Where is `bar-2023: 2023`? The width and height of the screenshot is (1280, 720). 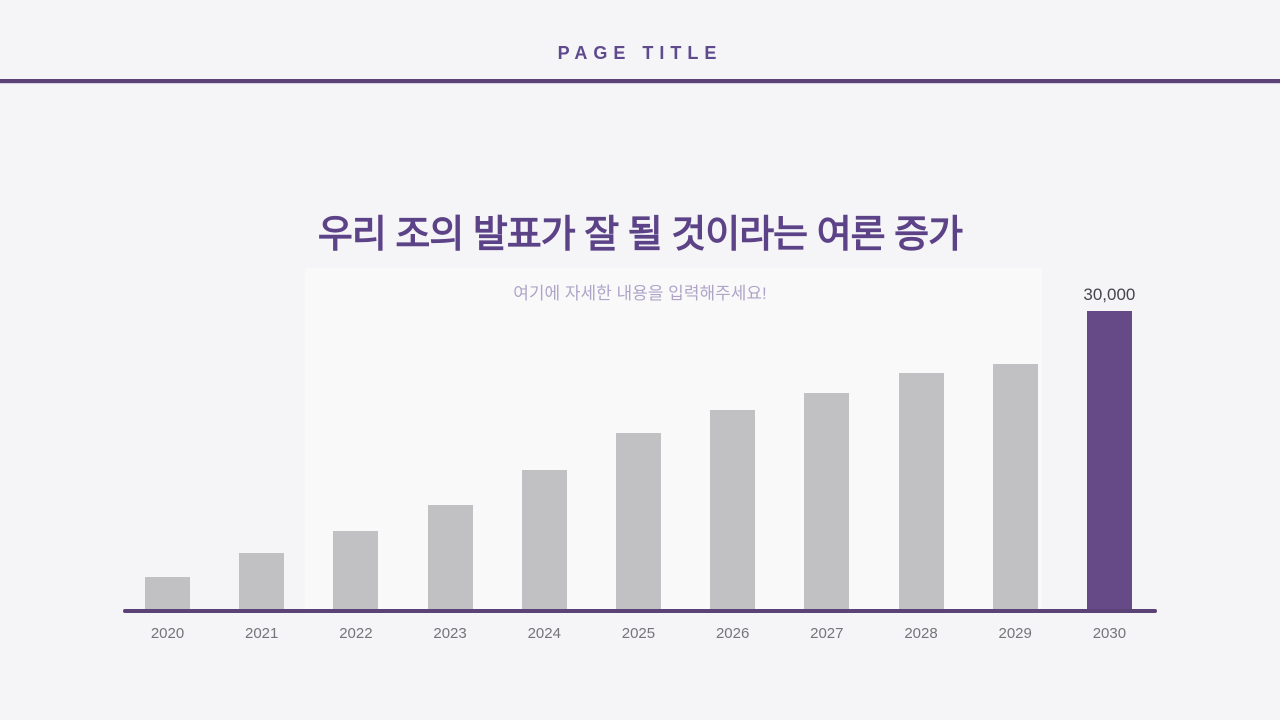 bar-2023: 2023 is located at coordinates (450, 573).